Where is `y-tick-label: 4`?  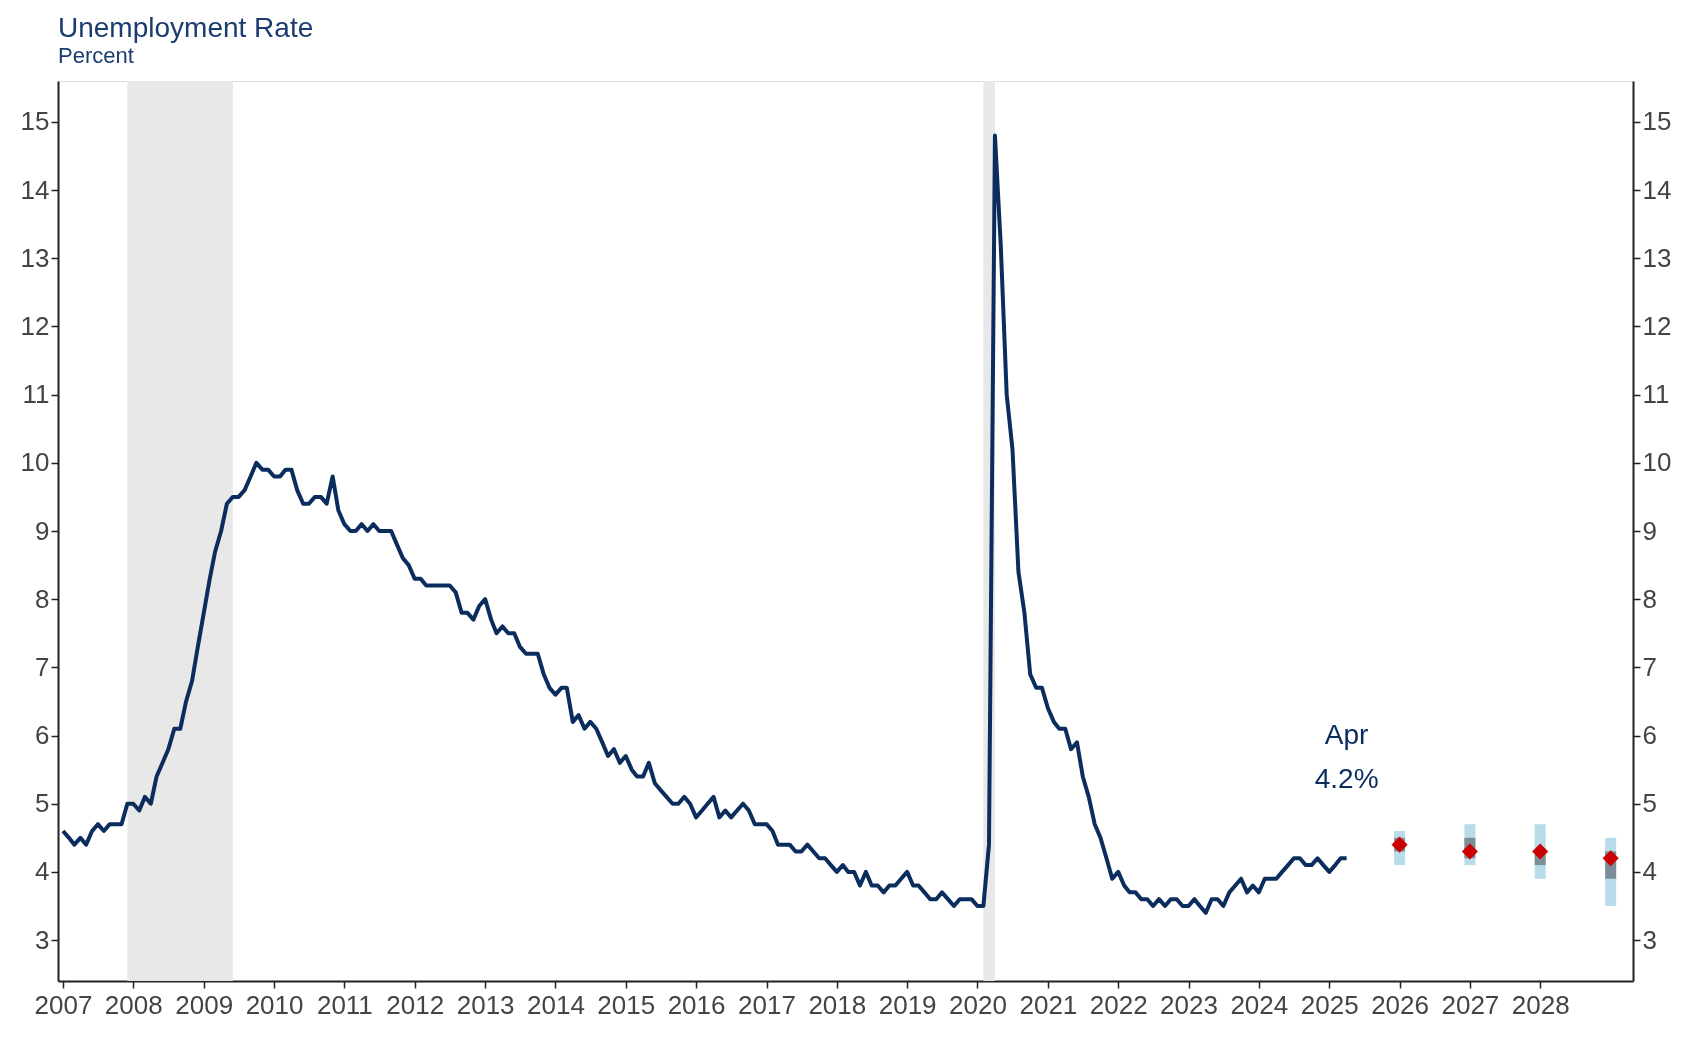 y-tick-label: 4 is located at coordinates (42, 871).